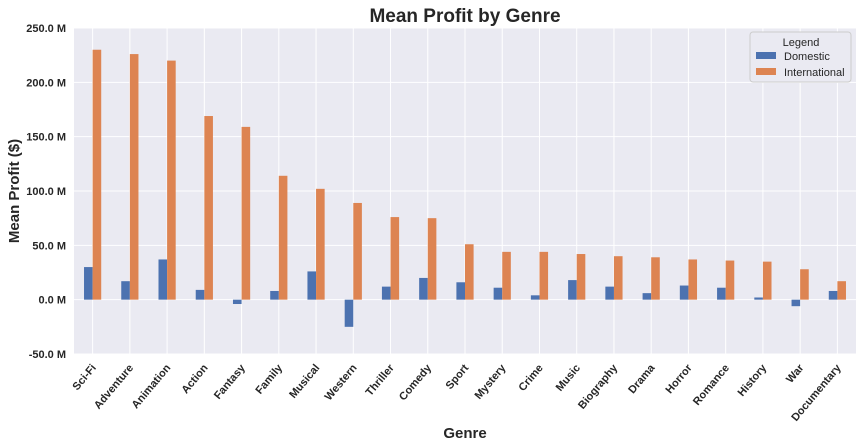 Image resolution: width=862 pixels, height=448 pixels. I want to click on y-tick-label: 150.0 M, so click(46, 138).